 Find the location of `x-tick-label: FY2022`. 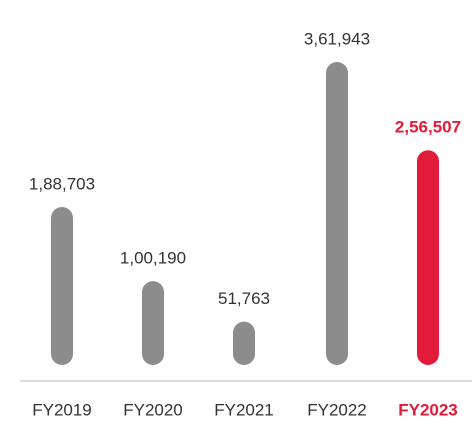

x-tick-label: FY2022 is located at coordinates (337, 409).